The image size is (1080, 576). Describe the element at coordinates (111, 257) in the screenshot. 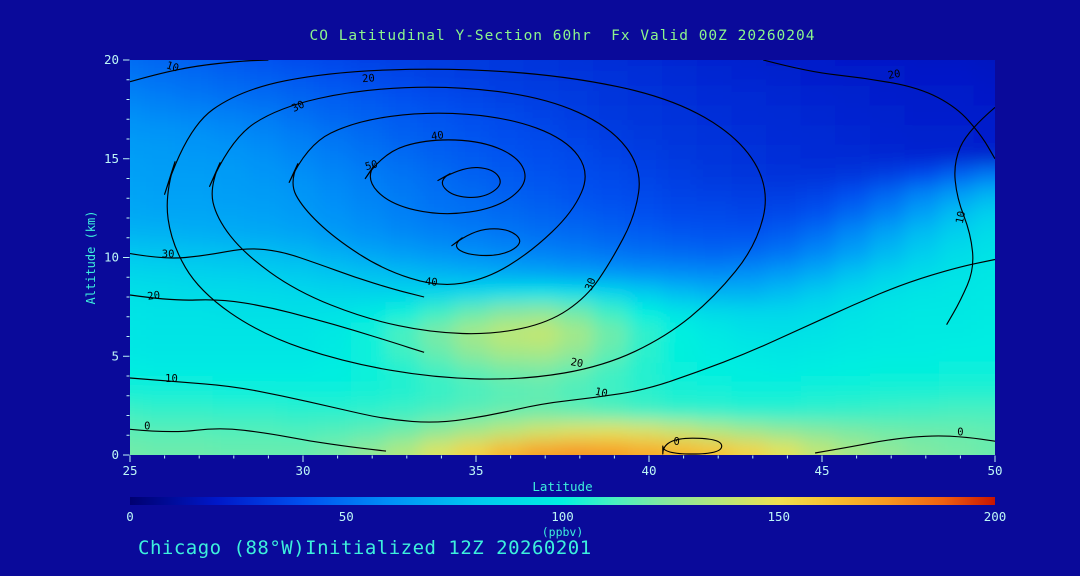

I see `y-tick-label: 10` at that location.